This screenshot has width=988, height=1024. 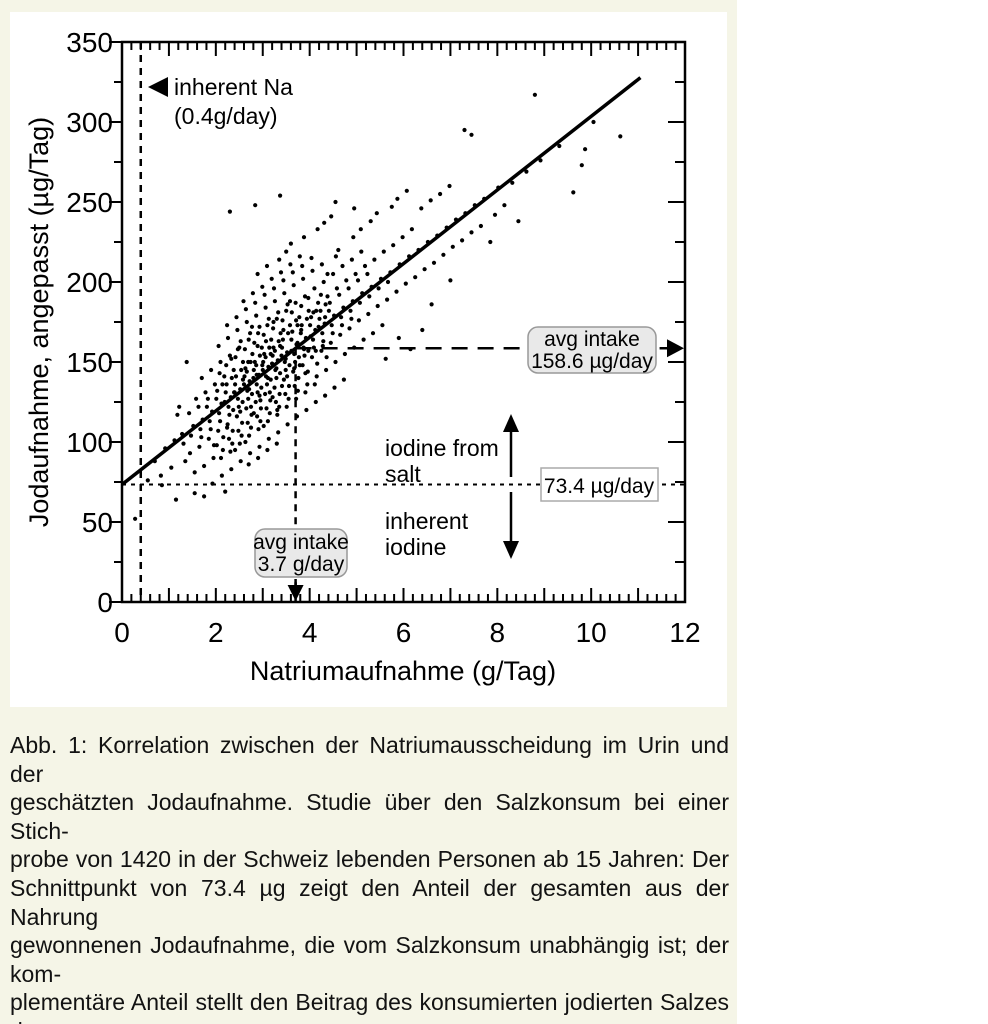 What do you see at coordinates (427, 521) in the screenshot?
I see `inherent-iodine-label: inherent` at bounding box center [427, 521].